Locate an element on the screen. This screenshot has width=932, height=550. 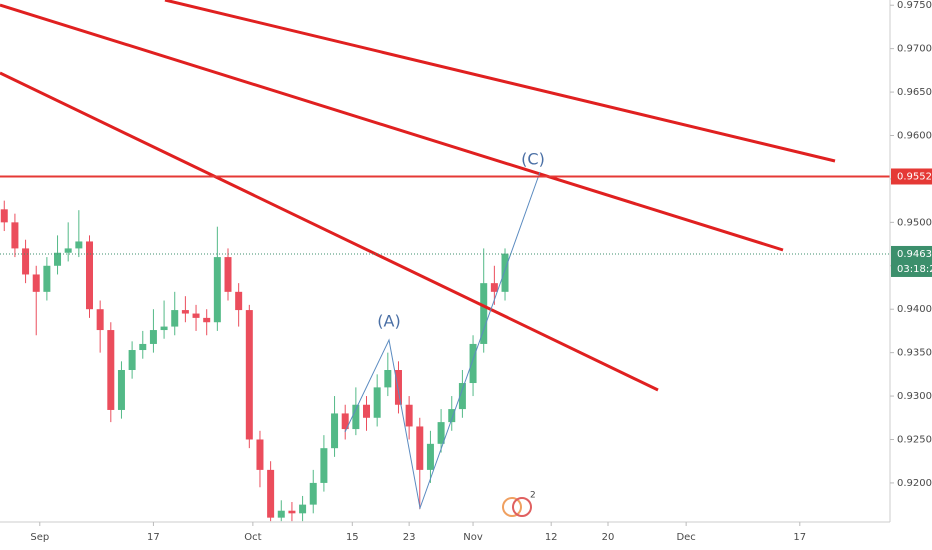
hline-label: 0.95528 is located at coordinates (914, 176).